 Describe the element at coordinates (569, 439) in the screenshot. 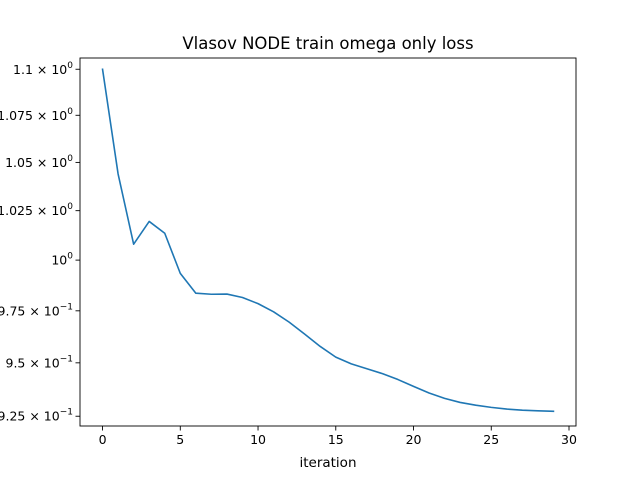

I see `x-tick-label: 30` at that location.